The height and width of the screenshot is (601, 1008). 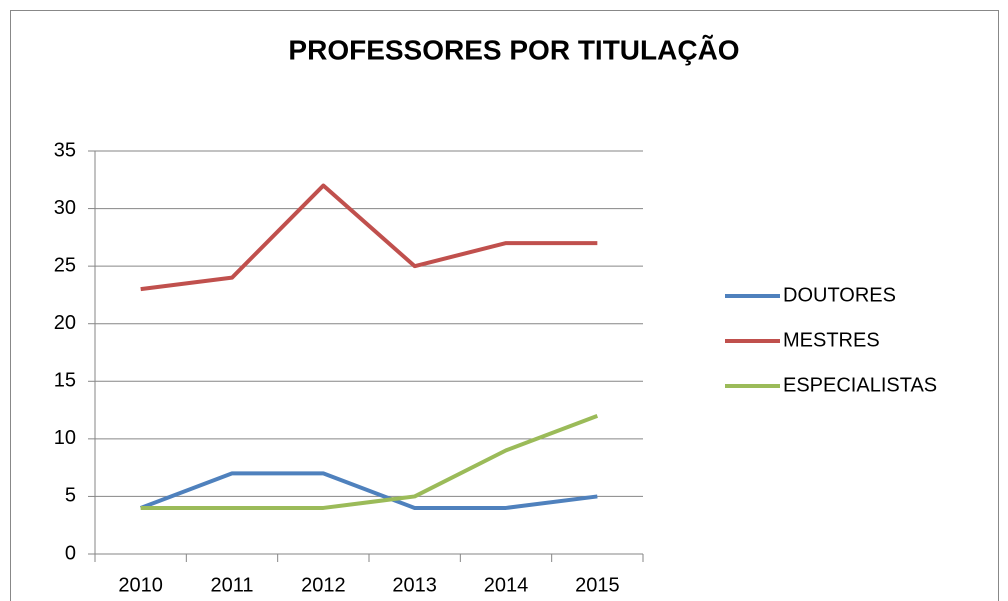 What do you see at coordinates (414, 585) in the screenshot?
I see `x-tick-label: 2013` at bounding box center [414, 585].